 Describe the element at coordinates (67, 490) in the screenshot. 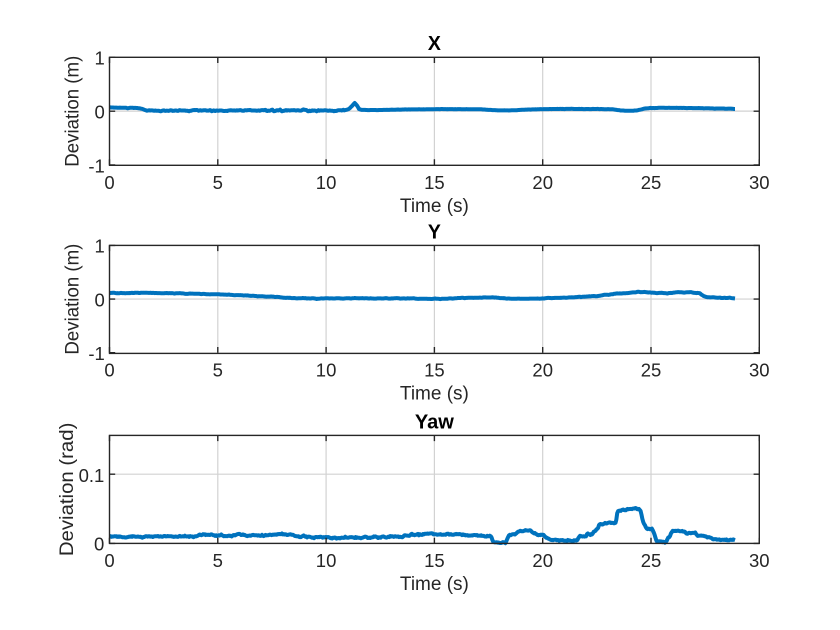

I see `svg-text: Deviation (rad)` at that location.